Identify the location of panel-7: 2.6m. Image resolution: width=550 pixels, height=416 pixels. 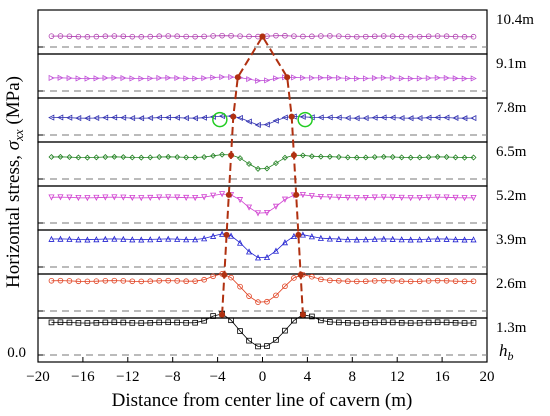
(282, 295).